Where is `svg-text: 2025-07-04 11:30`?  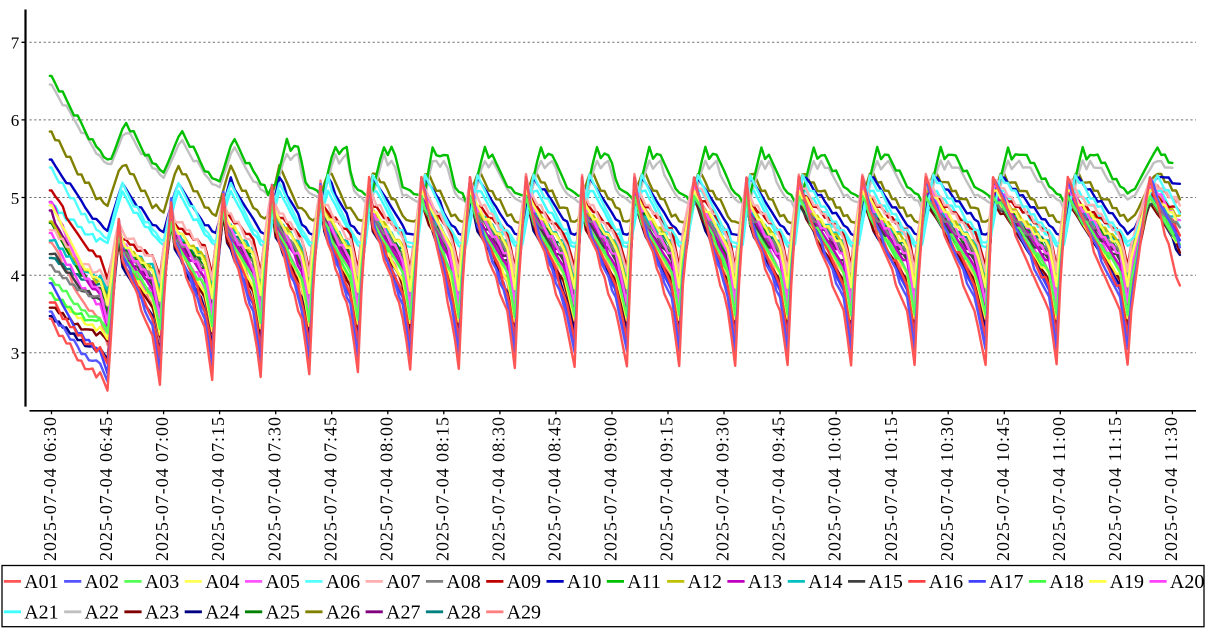
svg-text: 2025-07-04 11:30 is located at coordinates (1171, 489).